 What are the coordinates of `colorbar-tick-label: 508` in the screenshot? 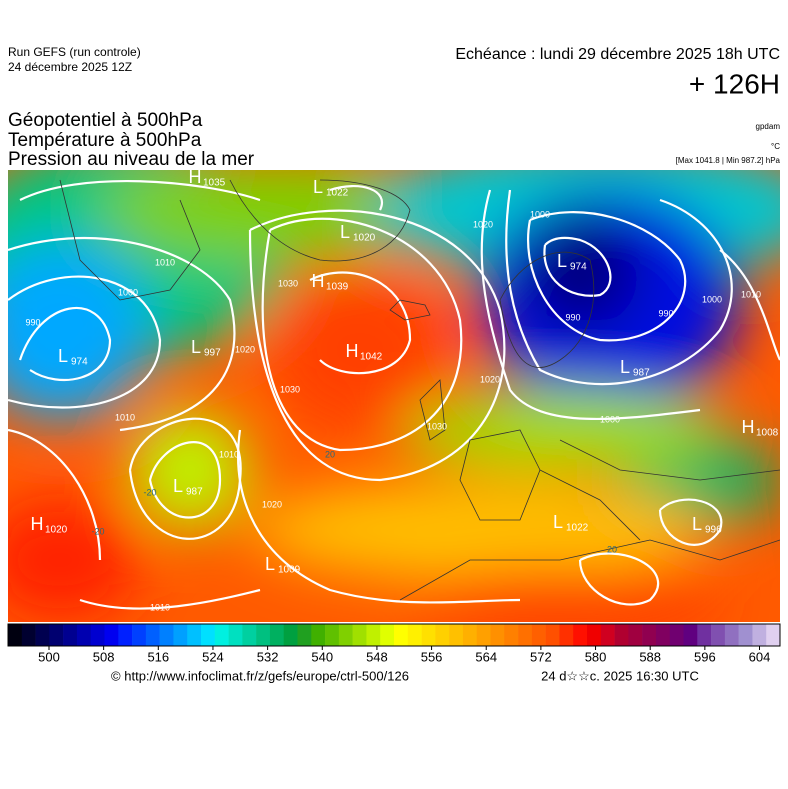 It's located at (104, 656).